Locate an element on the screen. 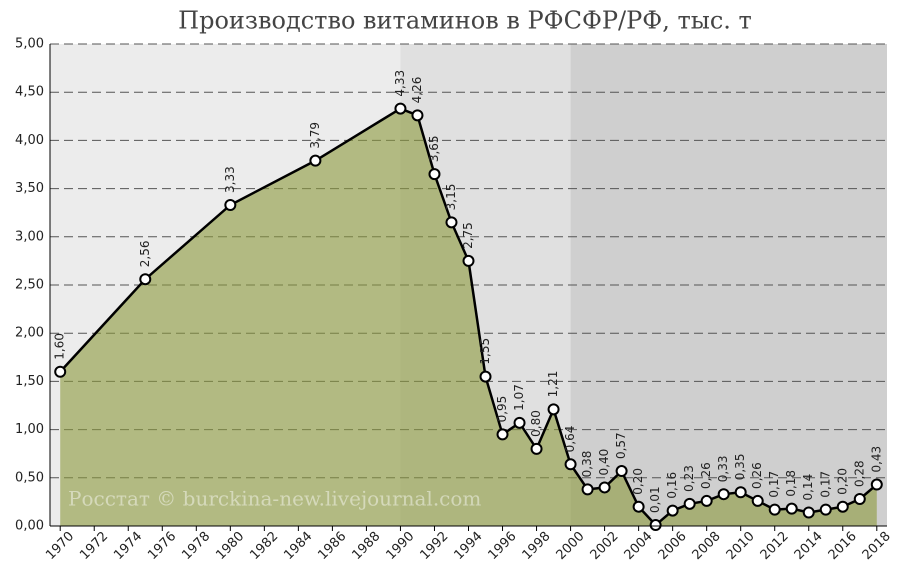 This screenshot has height=585, width=900. x-tick-label: 2006 is located at coordinates (673, 546).